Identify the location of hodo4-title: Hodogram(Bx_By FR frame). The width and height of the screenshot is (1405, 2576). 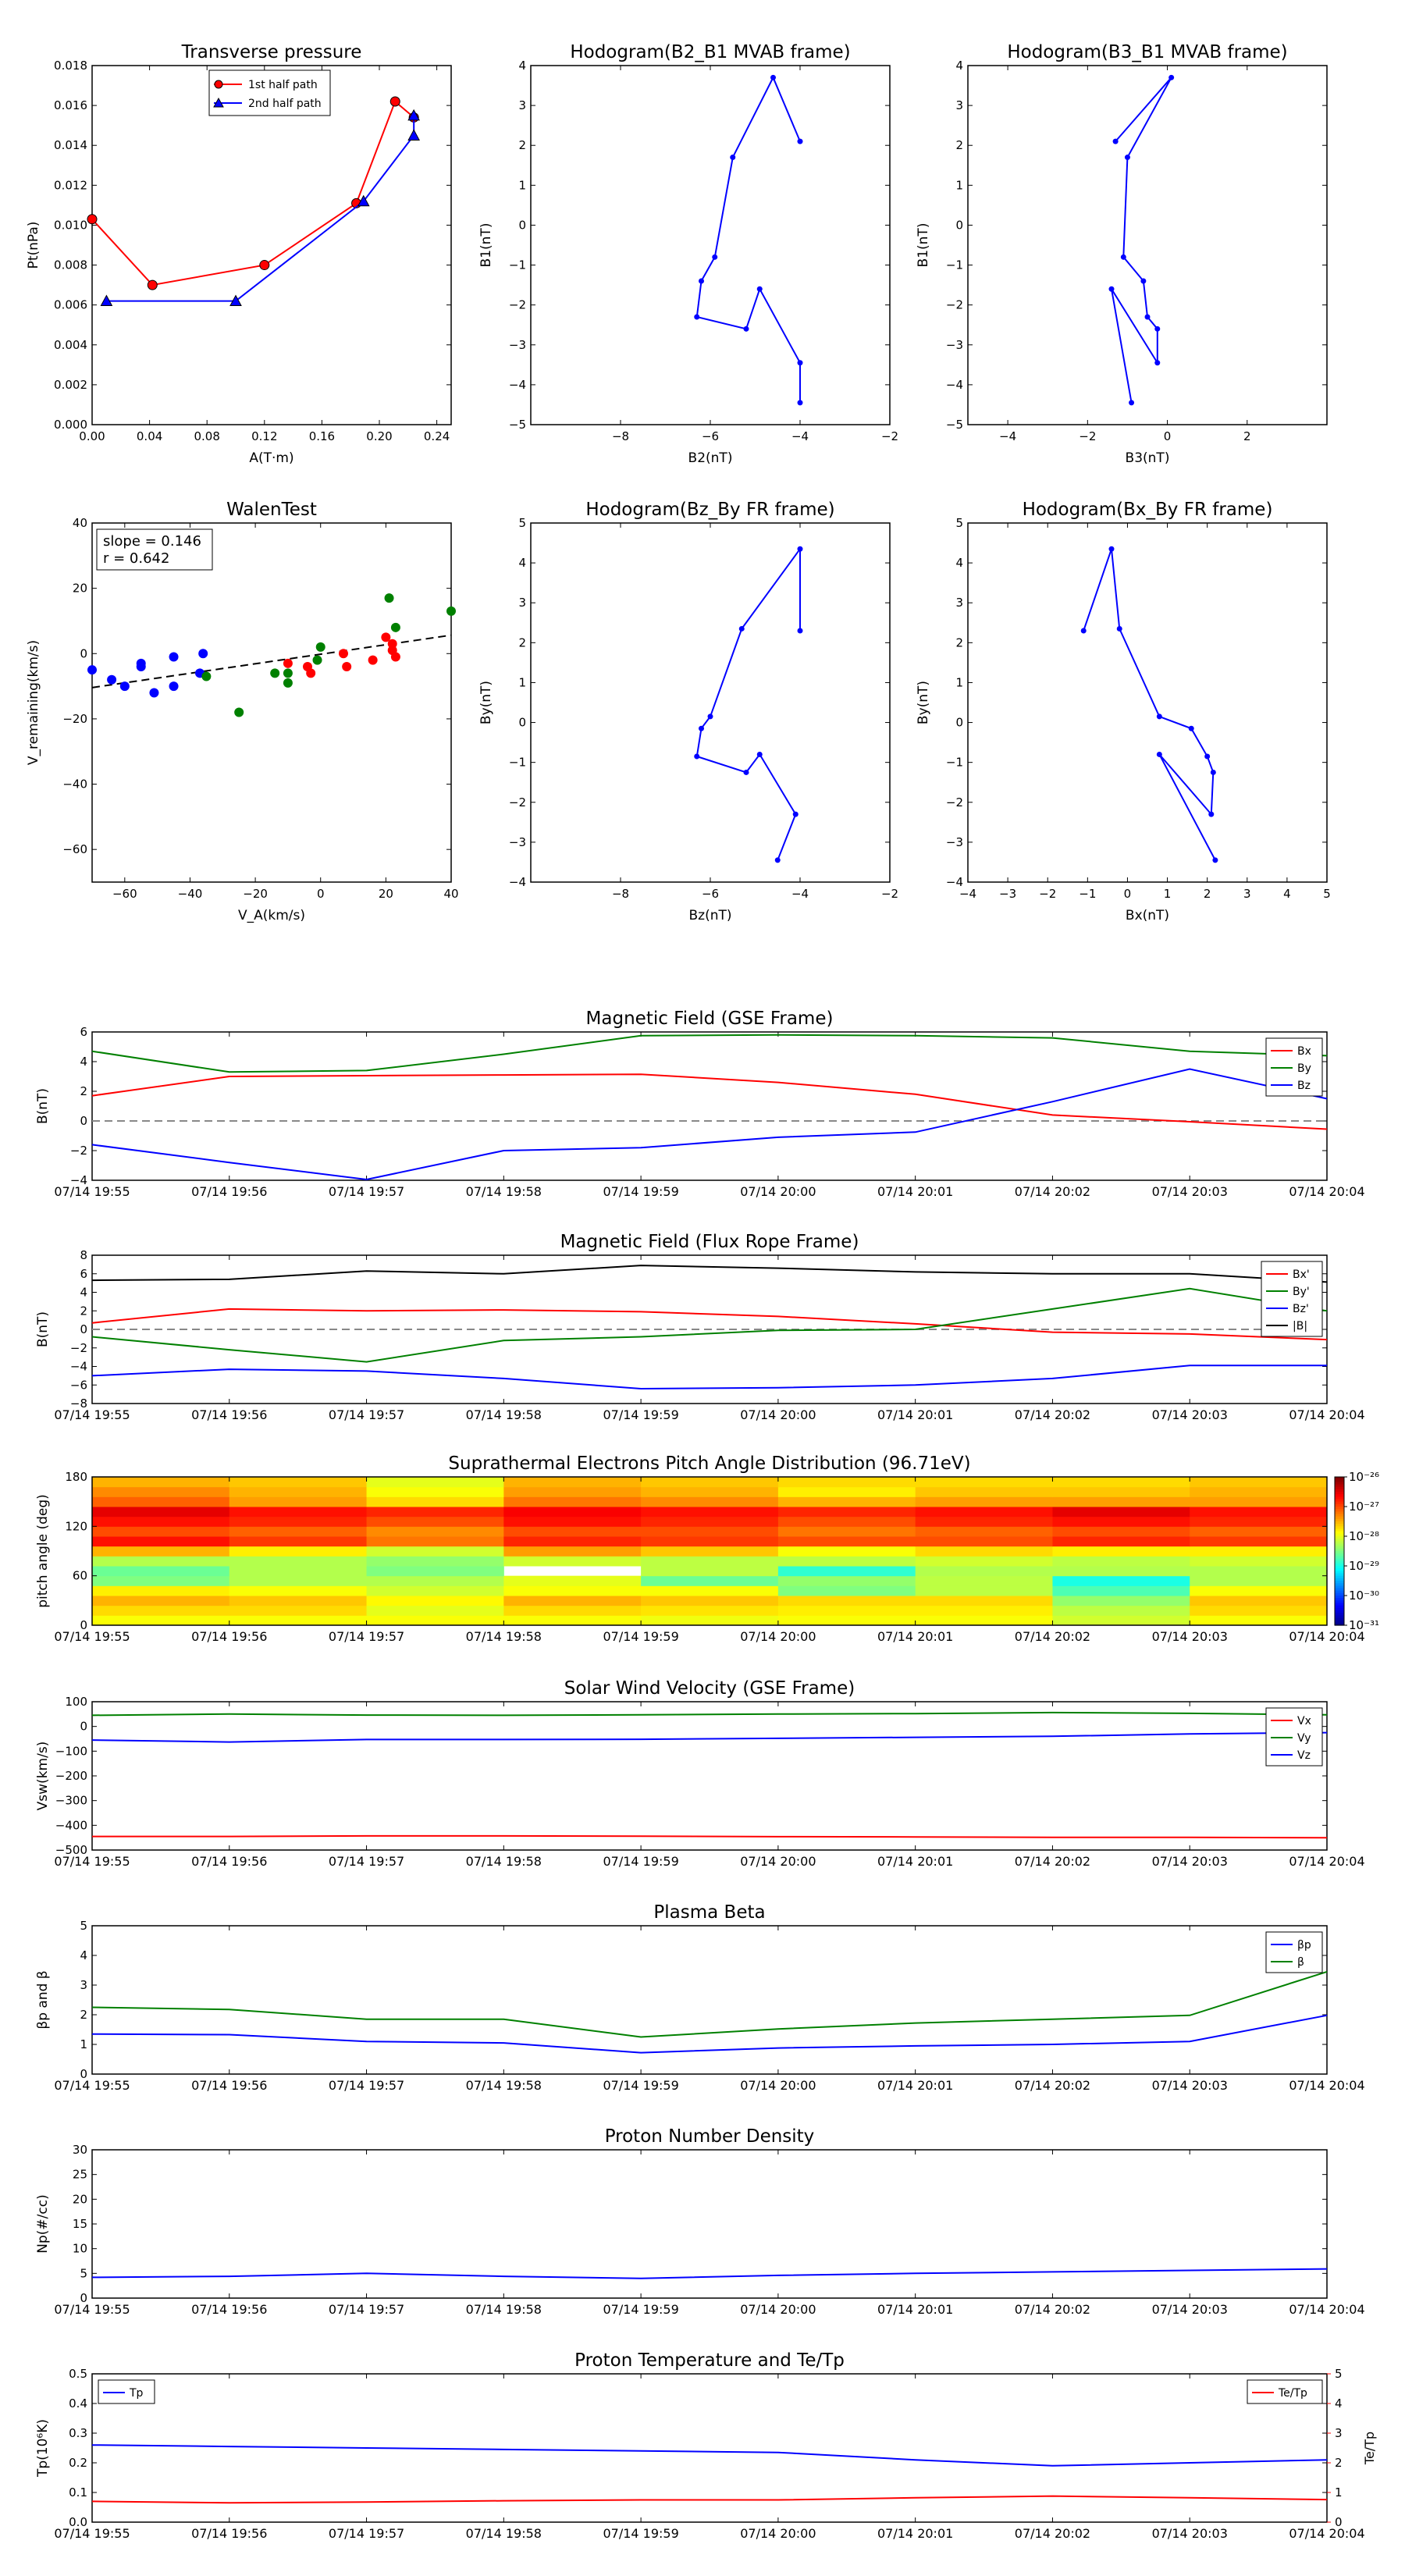
(1148, 510).